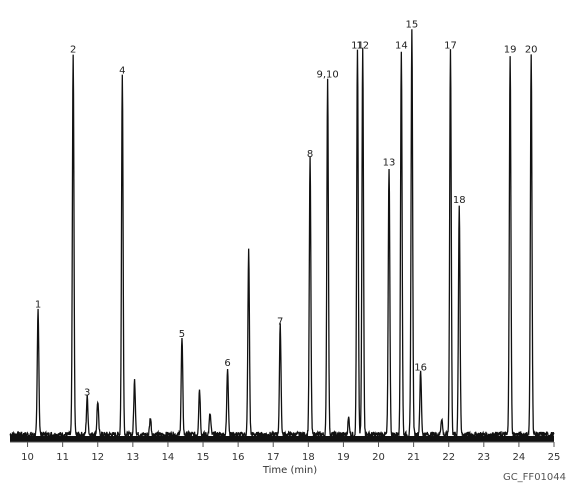  What do you see at coordinates (310, 154) in the screenshot?
I see `peak-label: 8` at bounding box center [310, 154].